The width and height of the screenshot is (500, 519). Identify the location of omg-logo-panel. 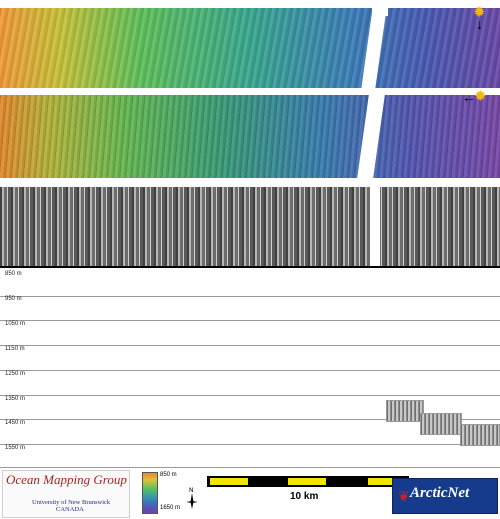
(66, 494).